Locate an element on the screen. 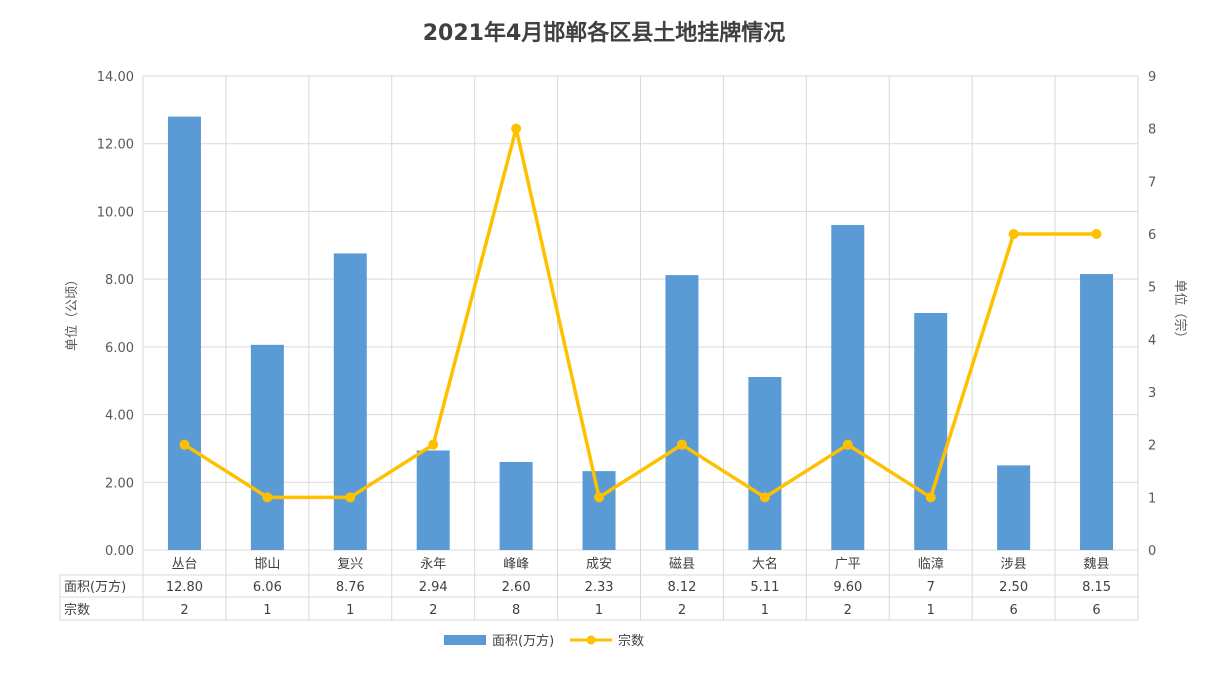  category-labels: 丛台 邯山 复兴 永年 峰峰 成安 磁县 大名 广平 临漳 涉县 魏县 is located at coordinates (640, 564).